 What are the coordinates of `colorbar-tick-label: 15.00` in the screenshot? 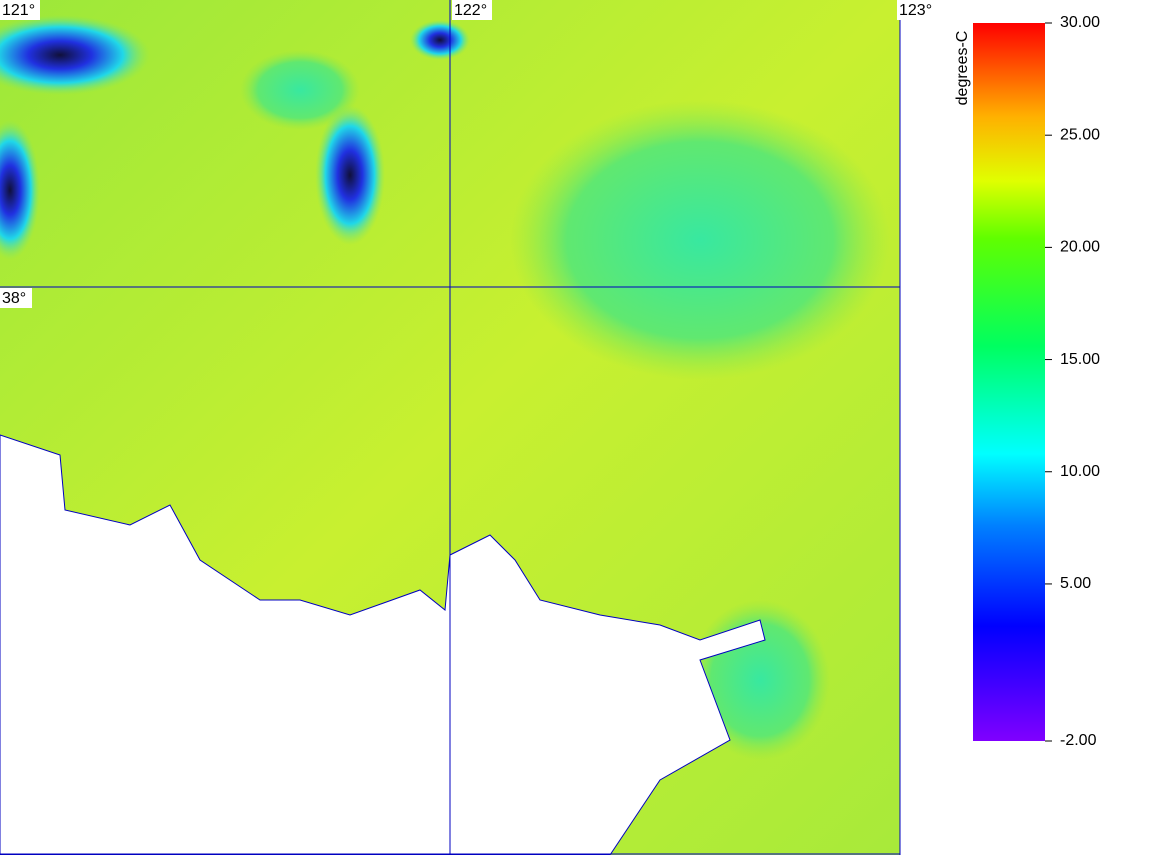 It's located at (1080, 359).